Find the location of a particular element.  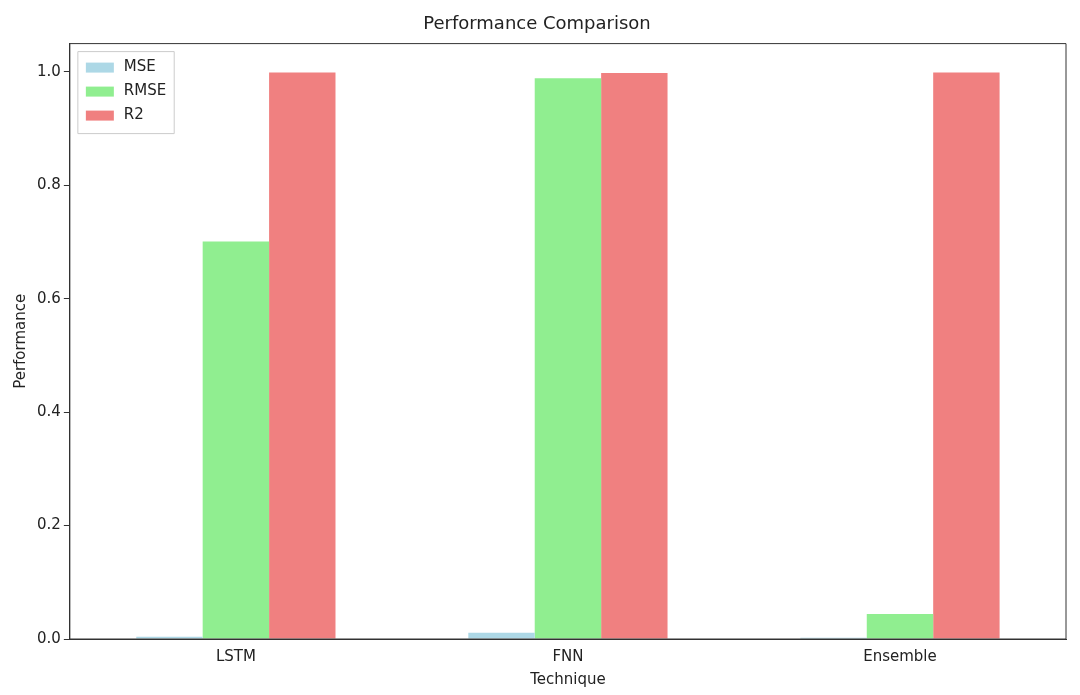

y-tick-label: 0.2 is located at coordinates (49, 524).